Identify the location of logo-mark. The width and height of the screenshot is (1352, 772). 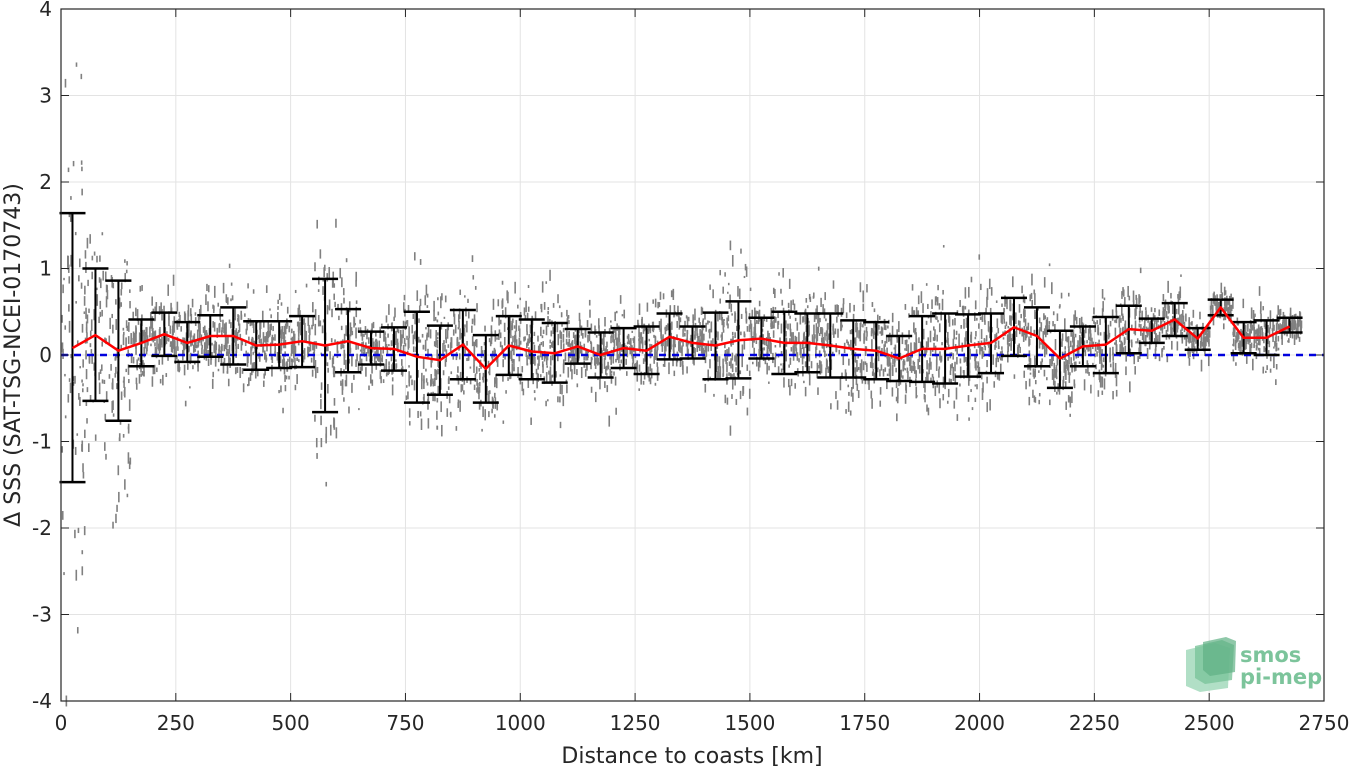
(1211, 664).